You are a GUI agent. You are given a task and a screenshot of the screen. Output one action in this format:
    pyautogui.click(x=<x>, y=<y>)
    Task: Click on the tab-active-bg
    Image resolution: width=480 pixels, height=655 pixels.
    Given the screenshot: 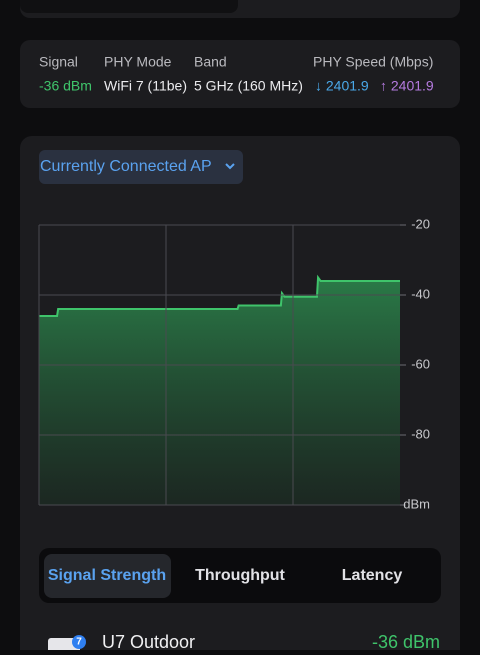 What is the action you would take?
    pyautogui.click(x=107, y=576)
    